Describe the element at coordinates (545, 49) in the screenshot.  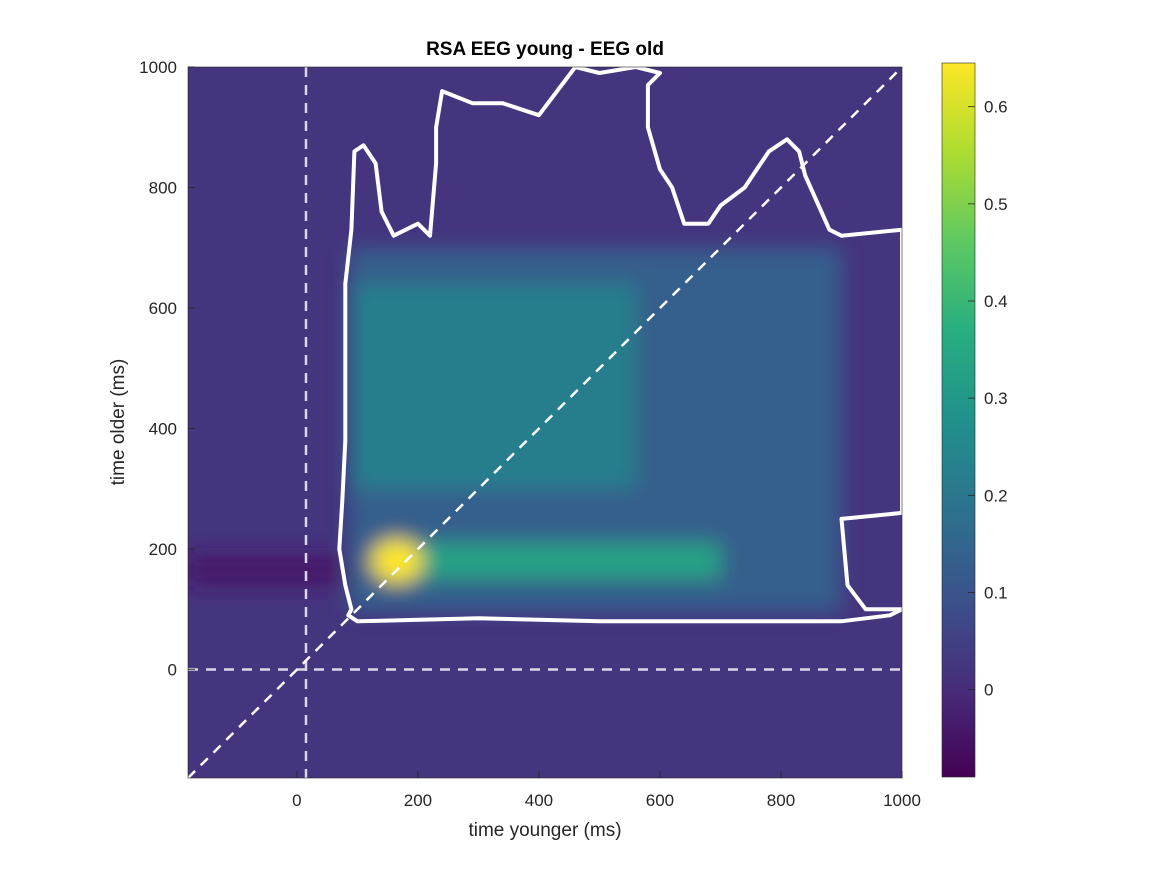
I see `chart-title: RSA EEG young - EEG old` at that location.